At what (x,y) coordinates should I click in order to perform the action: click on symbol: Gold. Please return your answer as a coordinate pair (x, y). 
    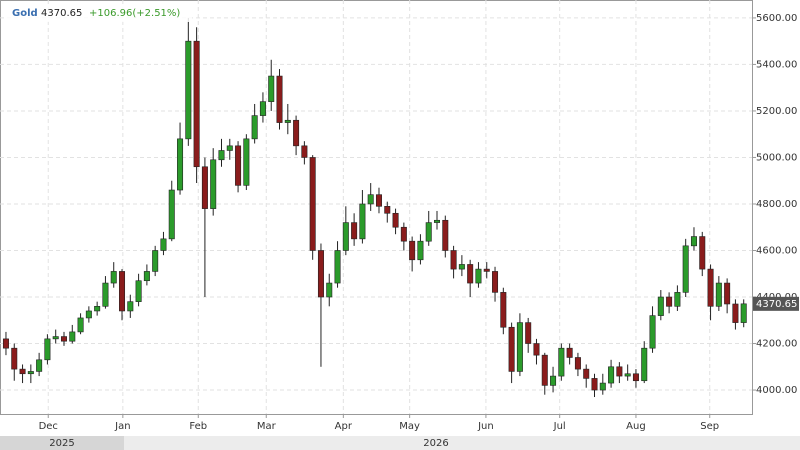
    Looking at the image, I should click on (25, 13).